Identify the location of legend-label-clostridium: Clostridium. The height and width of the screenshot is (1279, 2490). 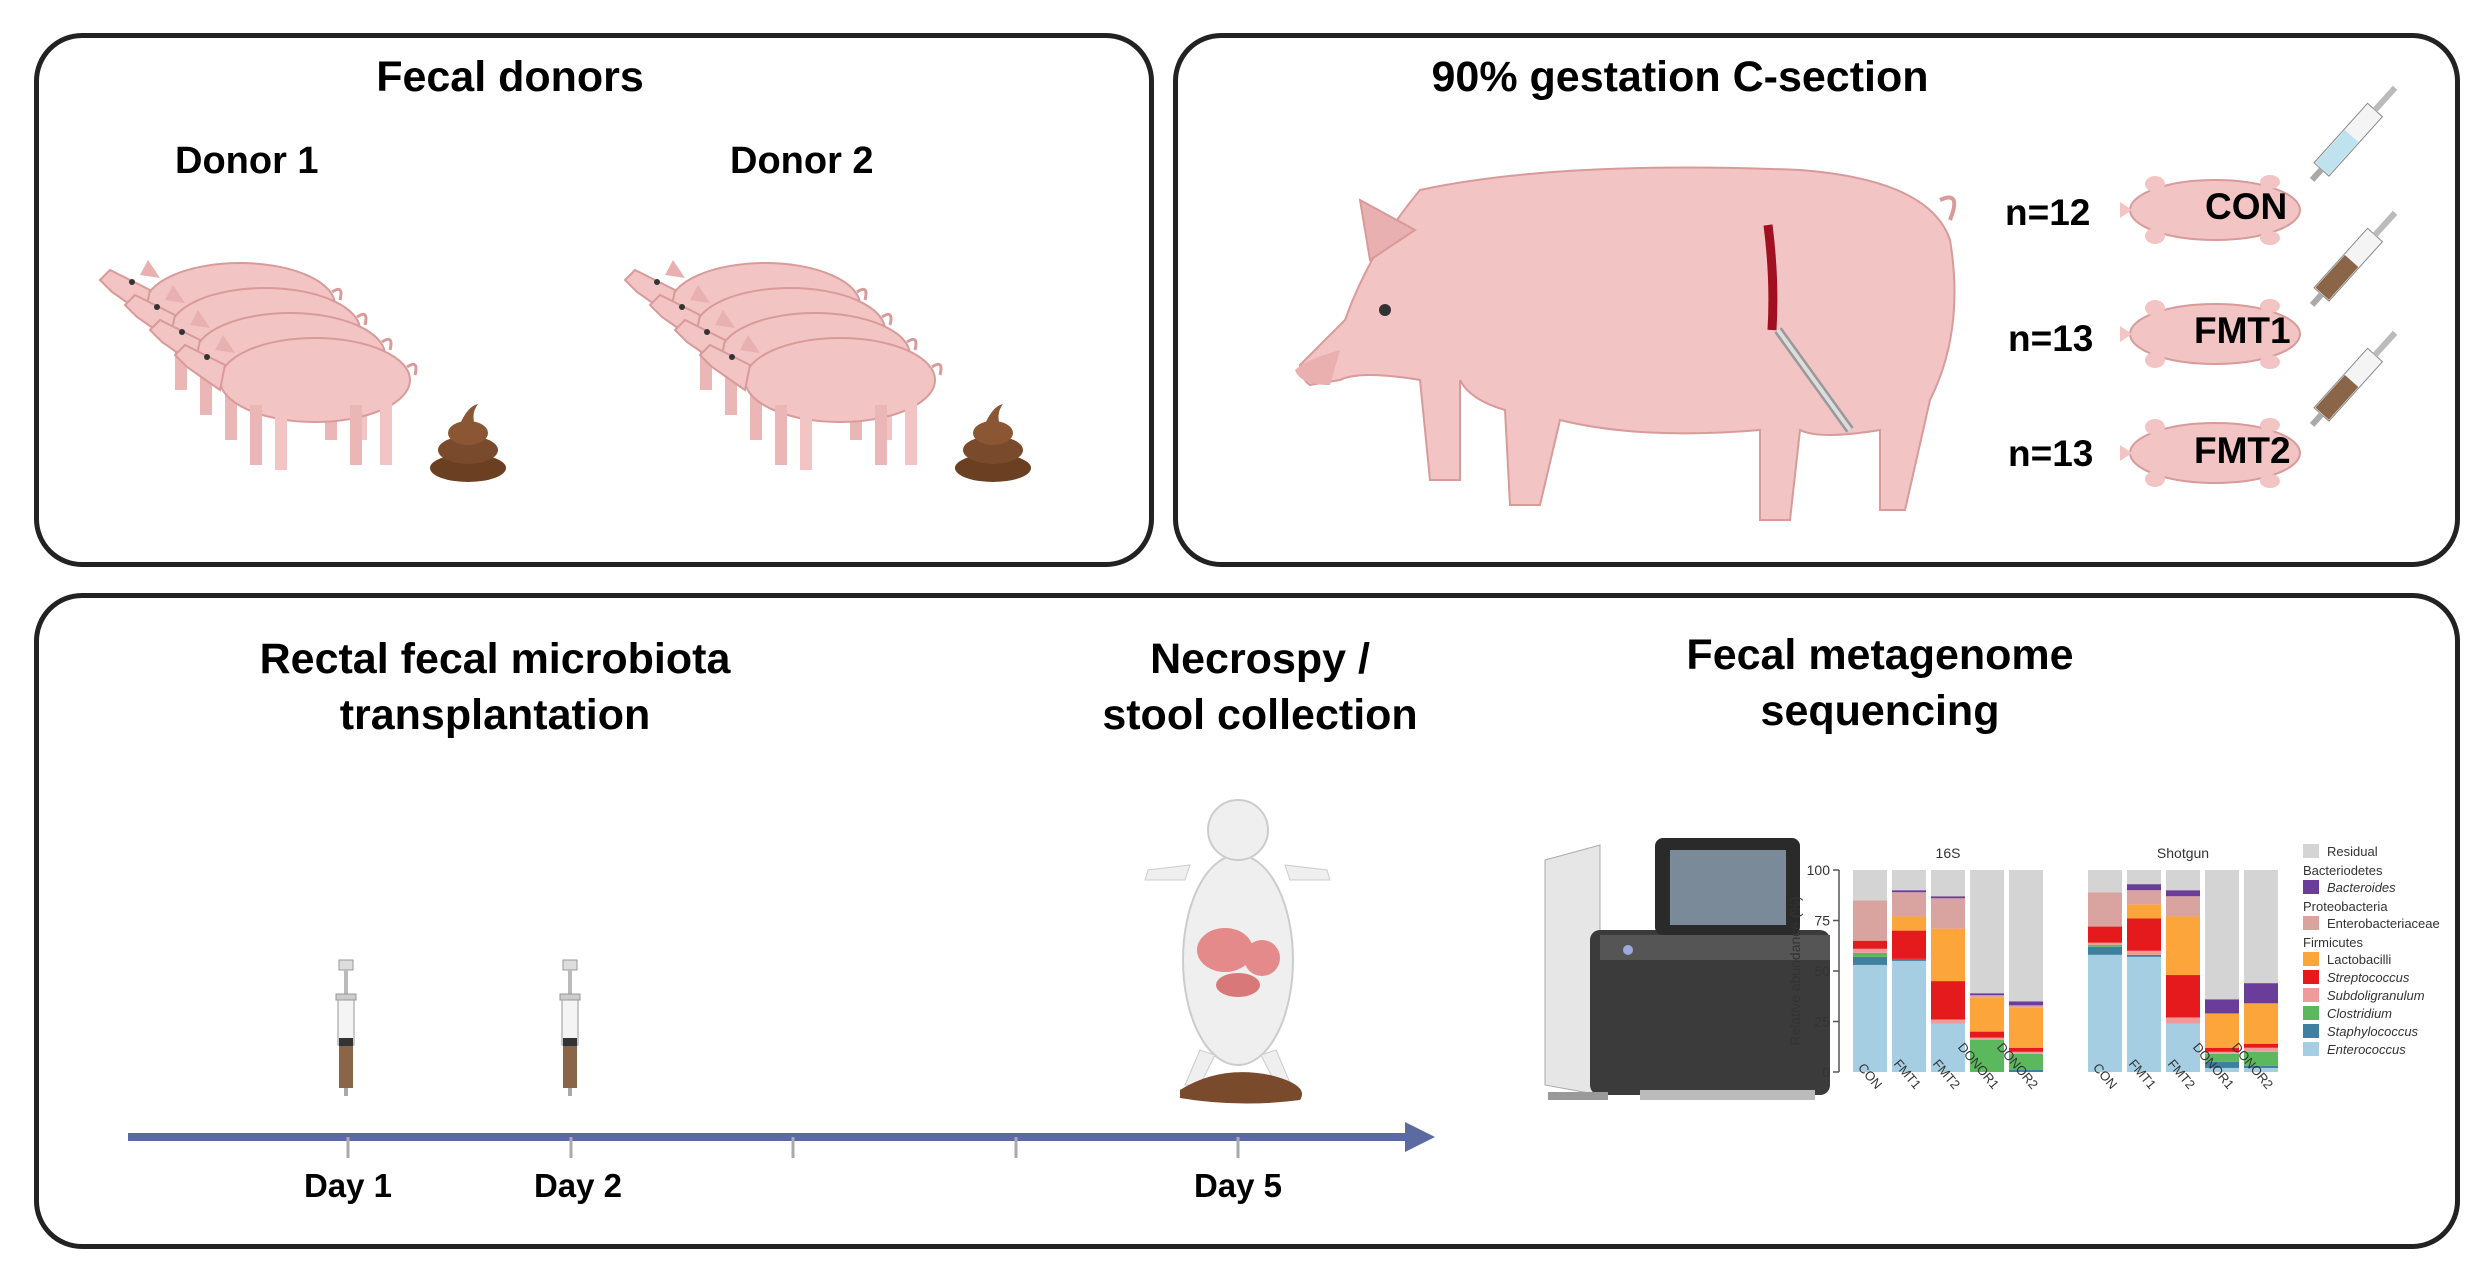
(2359, 1013).